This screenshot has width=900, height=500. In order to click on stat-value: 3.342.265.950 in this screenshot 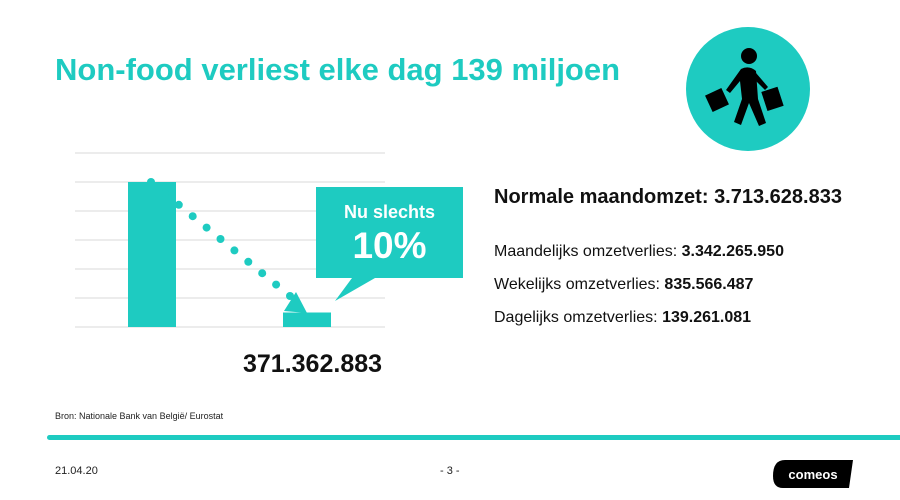, I will do `click(732, 251)`.